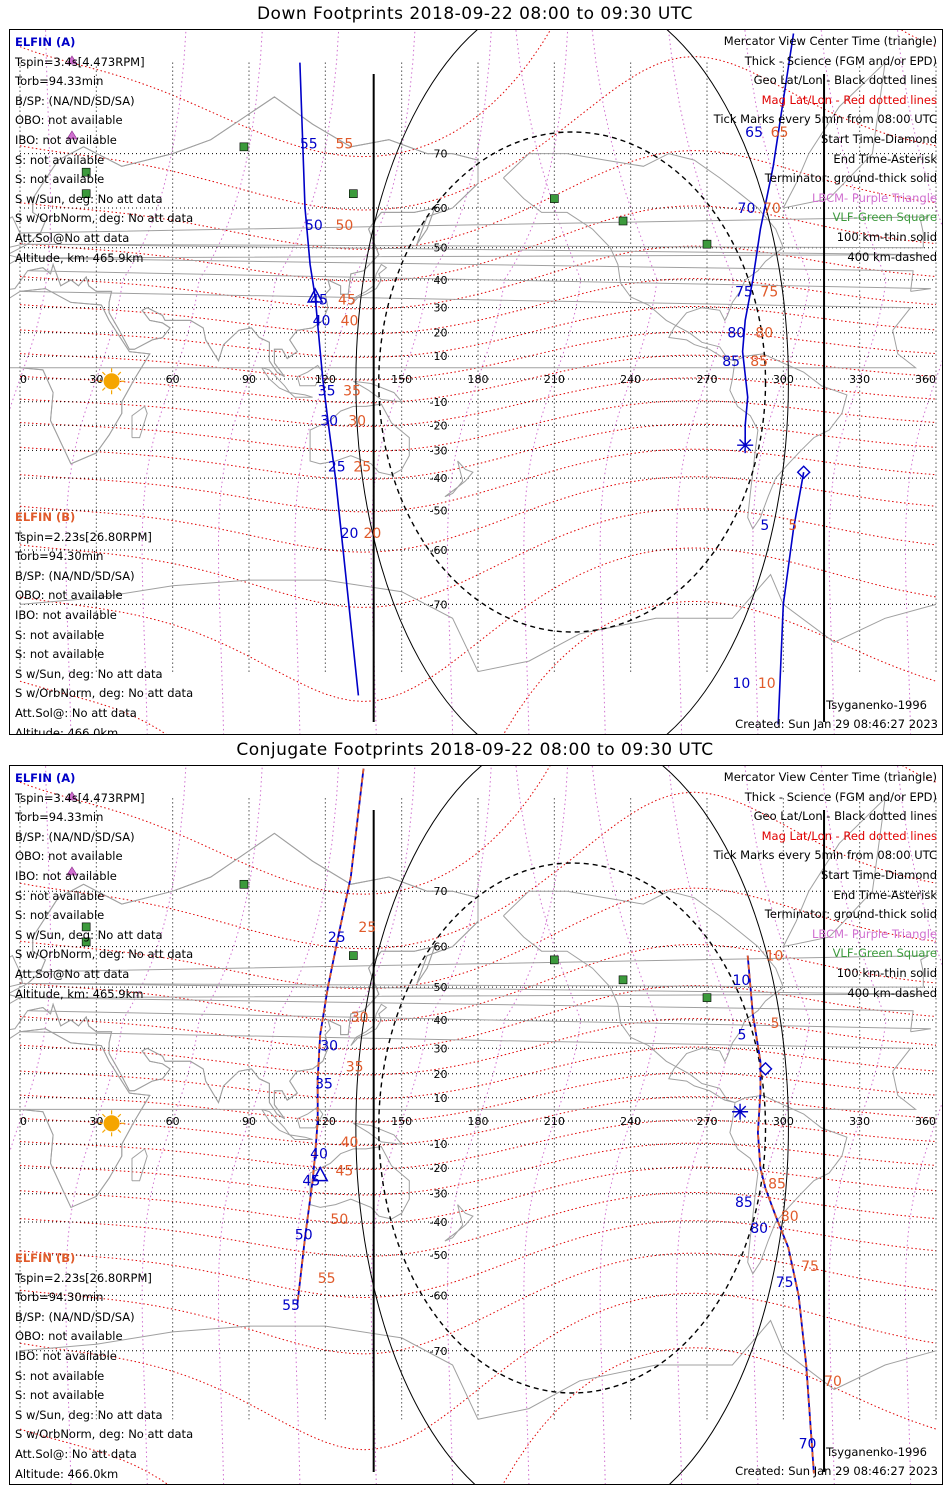 This screenshot has width=950, height=1500. What do you see at coordinates (440, 154) in the screenshot?
I see `lat-tick-label: 70` at bounding box center [440, 154].